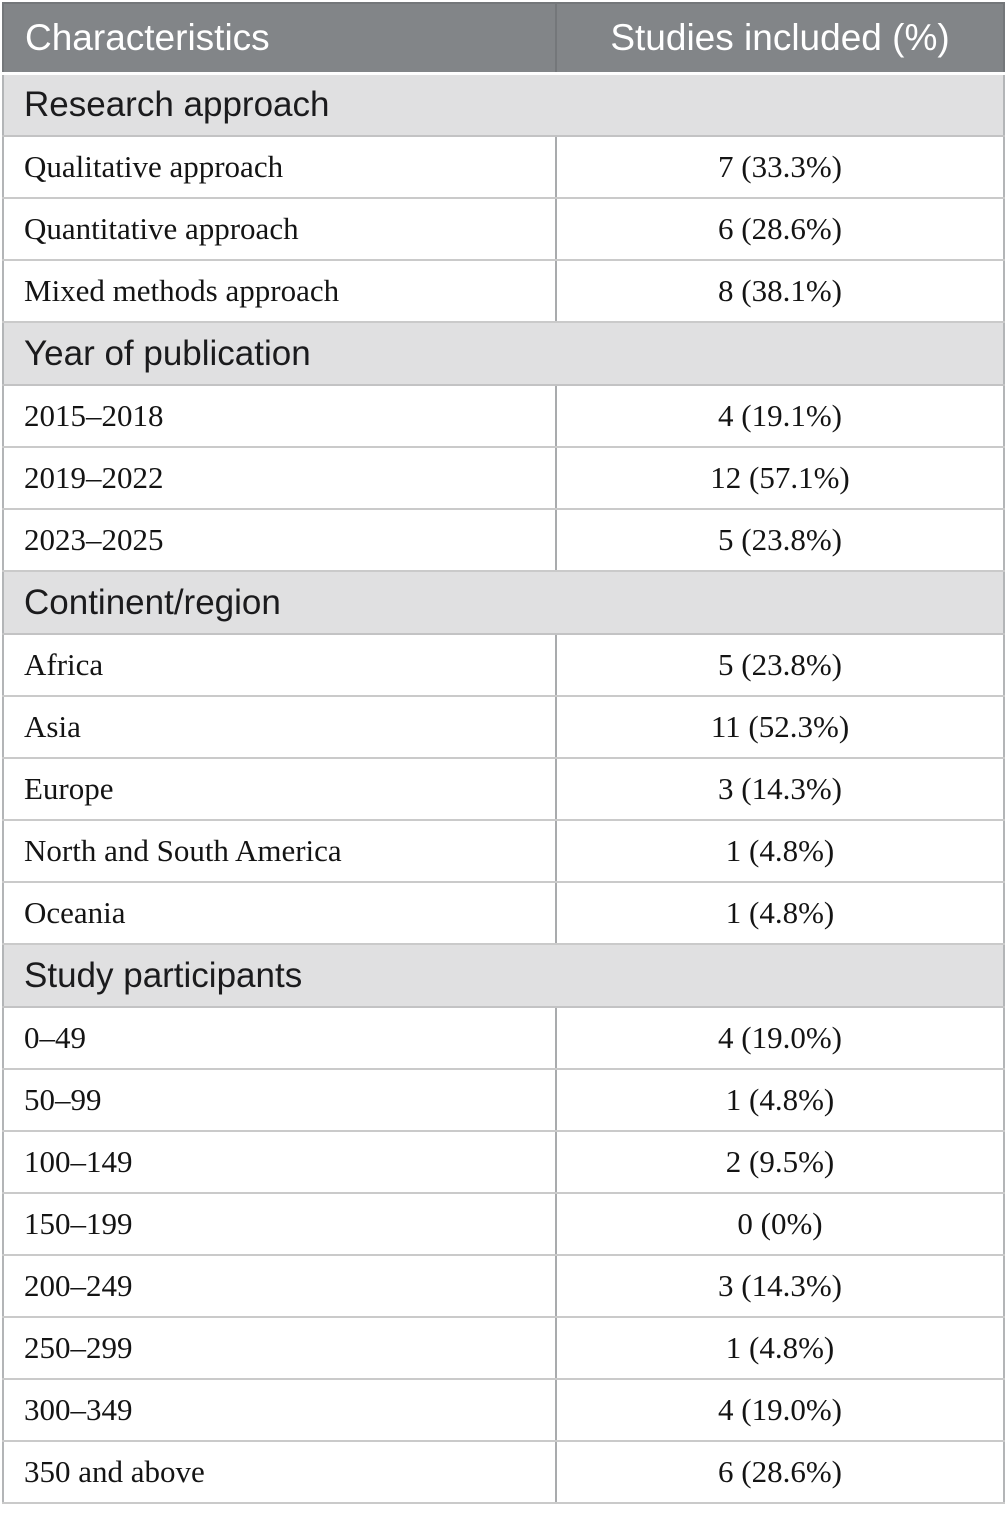  I want to click on section-row-year-of-publication: Year of publication, so click(503, 353).